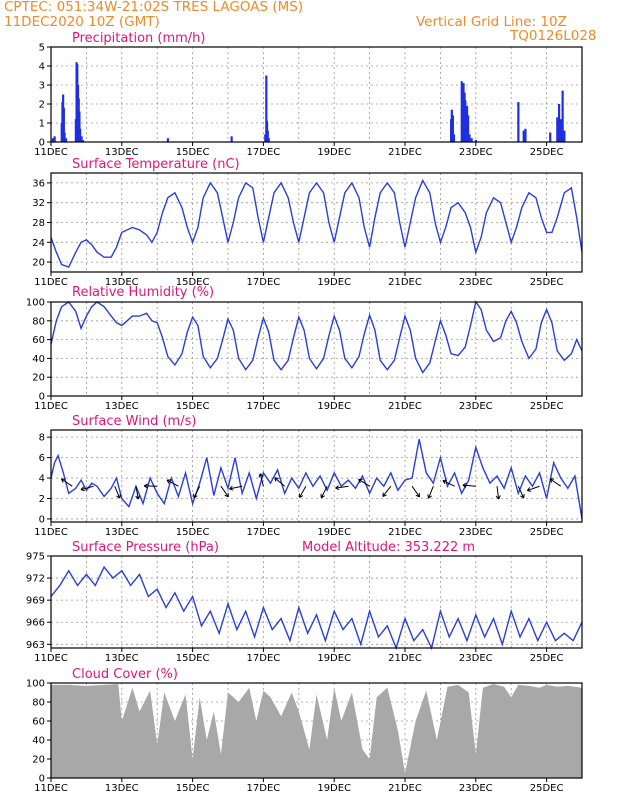 The height and width of the screenshot is (800, 618). What do you see at coordinates (42, 397) in the screenshot?
I see `y-tick-label: 0` at bounding box center [42, 397].